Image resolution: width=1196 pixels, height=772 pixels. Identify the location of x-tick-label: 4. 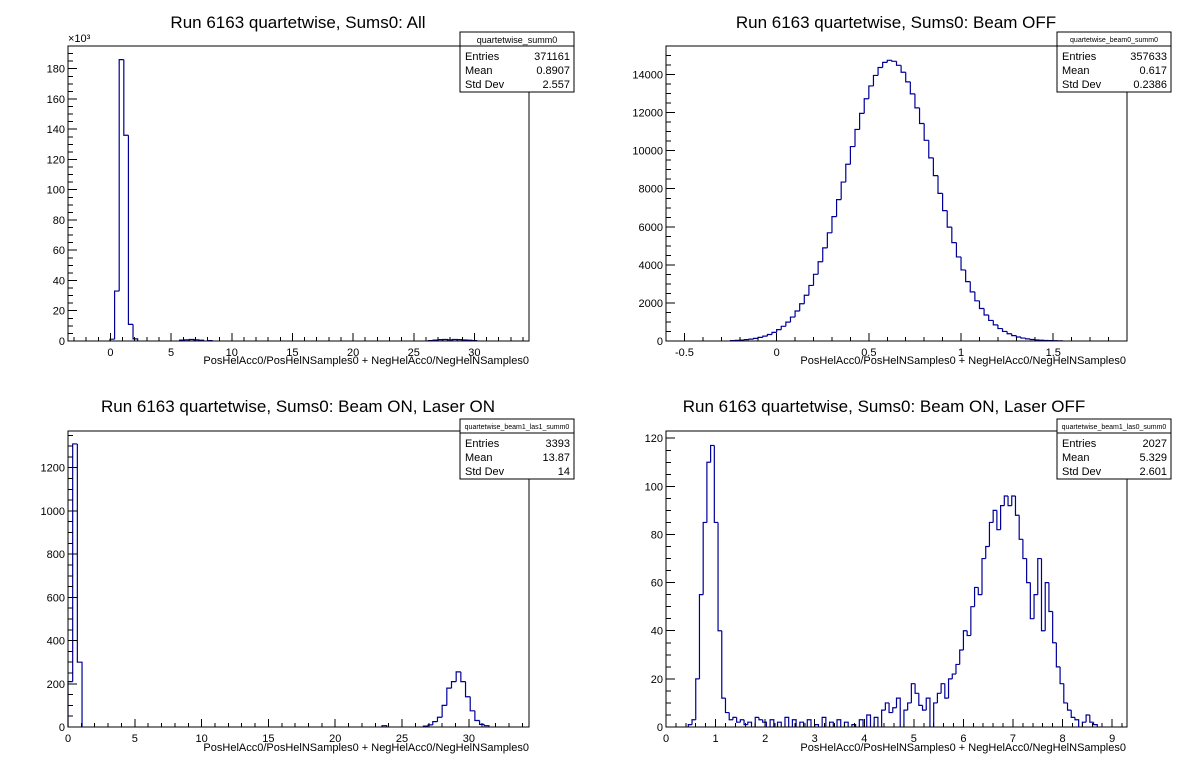
(864, 739).